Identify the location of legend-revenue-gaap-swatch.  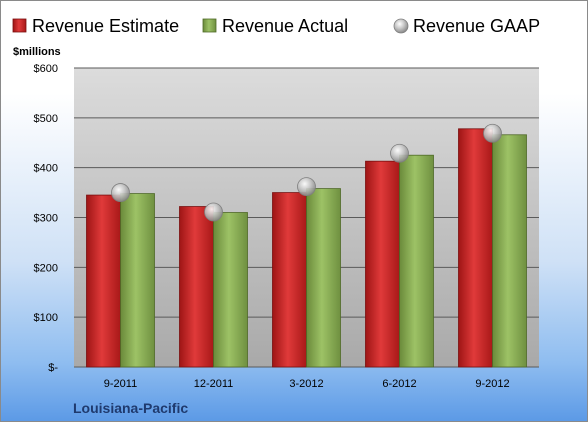
(401, 26).